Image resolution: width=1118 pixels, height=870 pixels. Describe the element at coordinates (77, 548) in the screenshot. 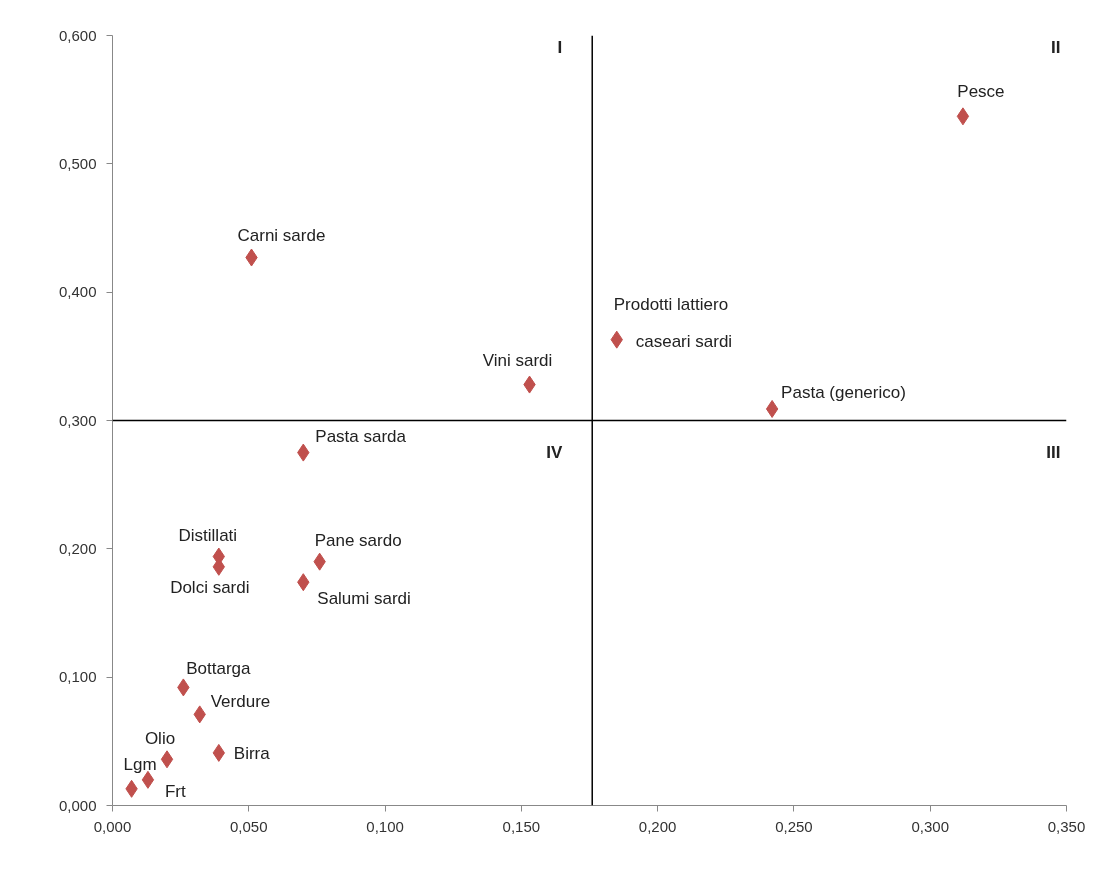

I see `y-tick-label: 0,200` at that location.